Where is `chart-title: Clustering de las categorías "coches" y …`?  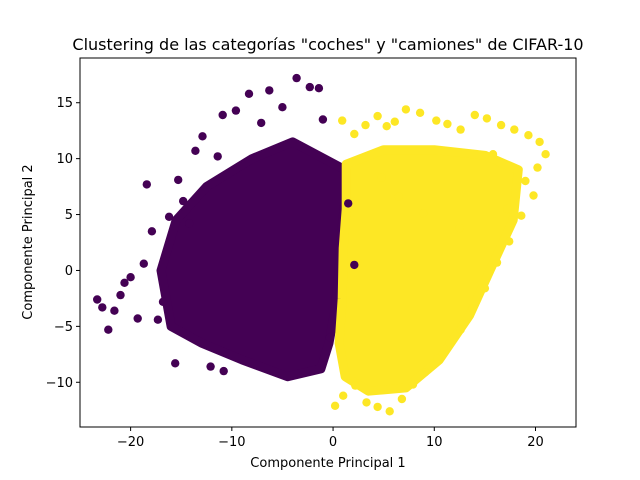 chart-title: Clustering de las categorías "coches" y … is located at coordinates (327, 44).